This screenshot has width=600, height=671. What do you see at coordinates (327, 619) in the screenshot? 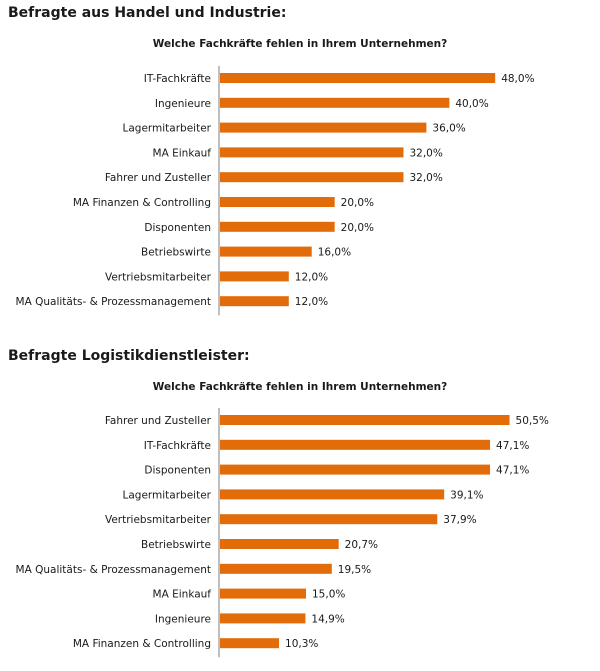
I see `value-label: 14,9%` at bounding box center [327, 619].